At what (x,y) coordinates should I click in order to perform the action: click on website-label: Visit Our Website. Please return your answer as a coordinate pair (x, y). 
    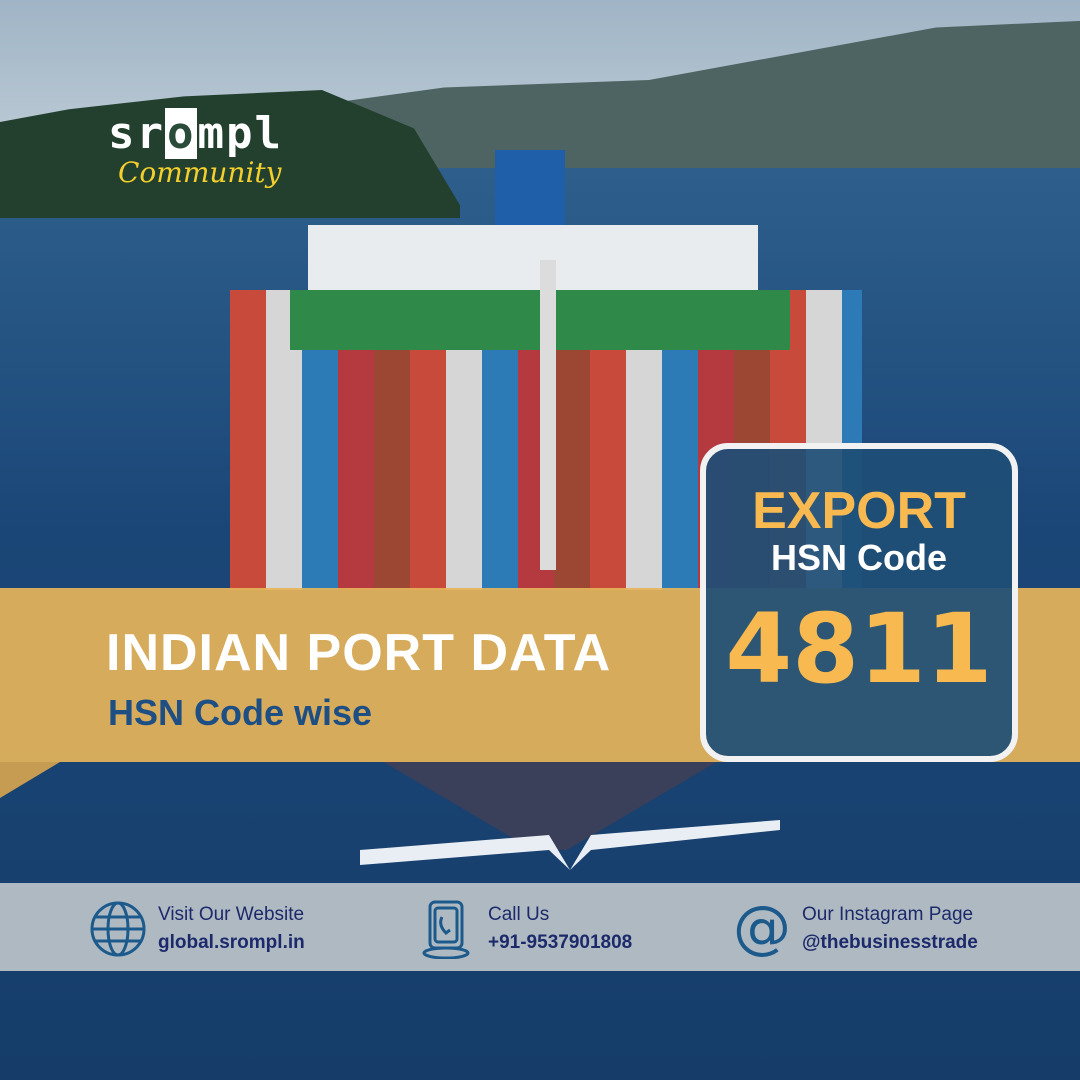
    Looking at the image, I should click on (231, 914).